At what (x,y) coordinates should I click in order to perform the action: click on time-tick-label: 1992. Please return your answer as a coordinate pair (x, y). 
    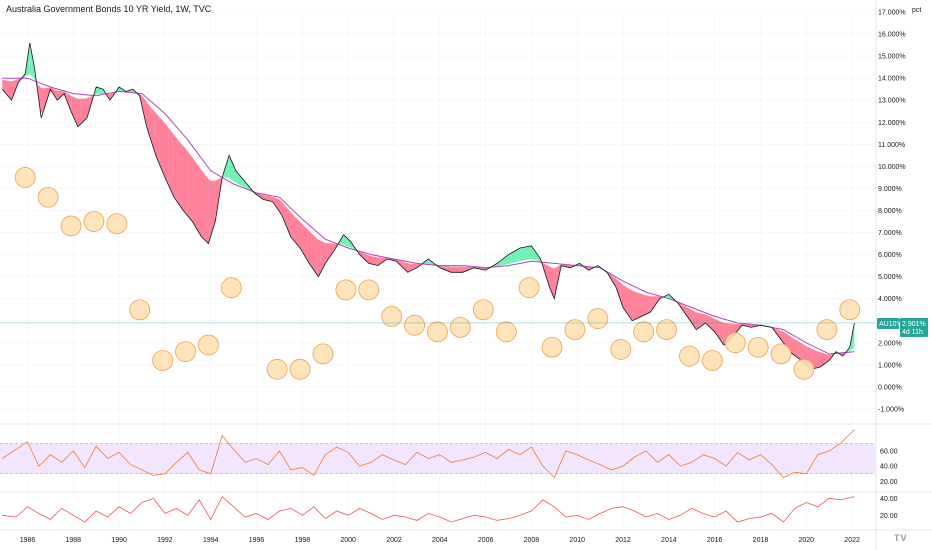
    Looking at the image, I should click on (165, 540).